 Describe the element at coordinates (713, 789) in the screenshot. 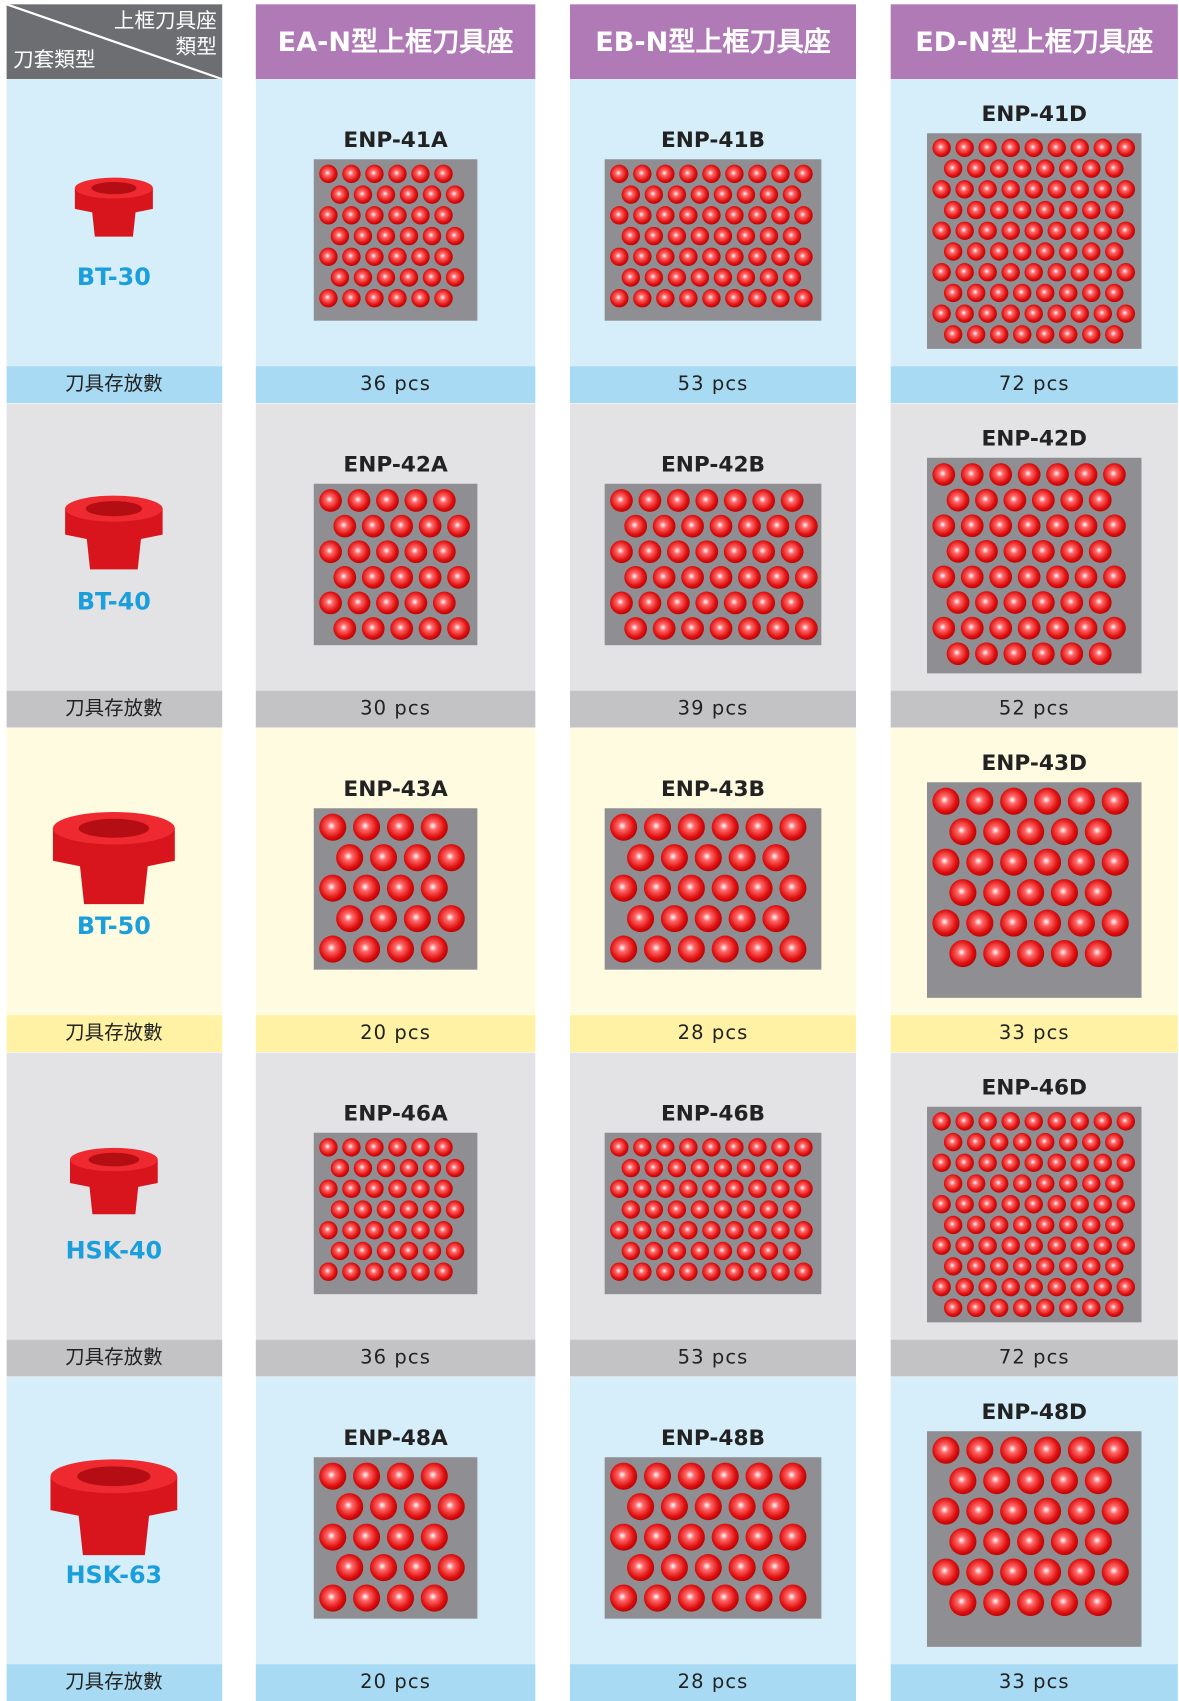

I see `model-name: ENP-43B` at that location.